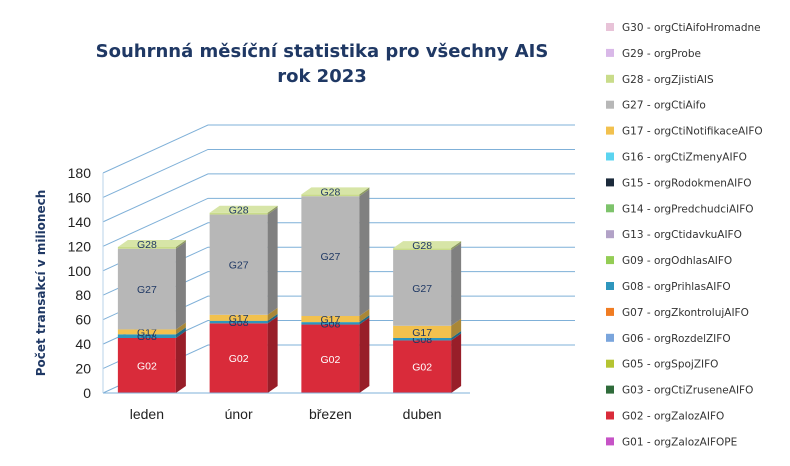 The height and width of the screenshot is (466, 790). I want to click on legend-label: G28 - orgZjistiAIS, so click(668, 80).